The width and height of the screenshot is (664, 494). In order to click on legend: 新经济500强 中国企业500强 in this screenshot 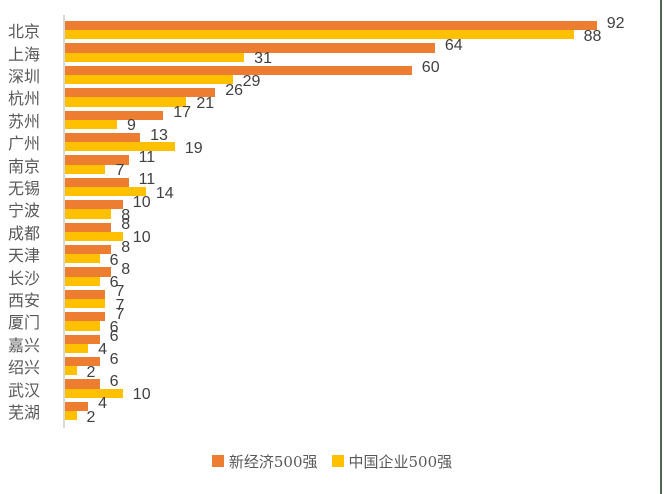, I will do `click(332, 461)`.